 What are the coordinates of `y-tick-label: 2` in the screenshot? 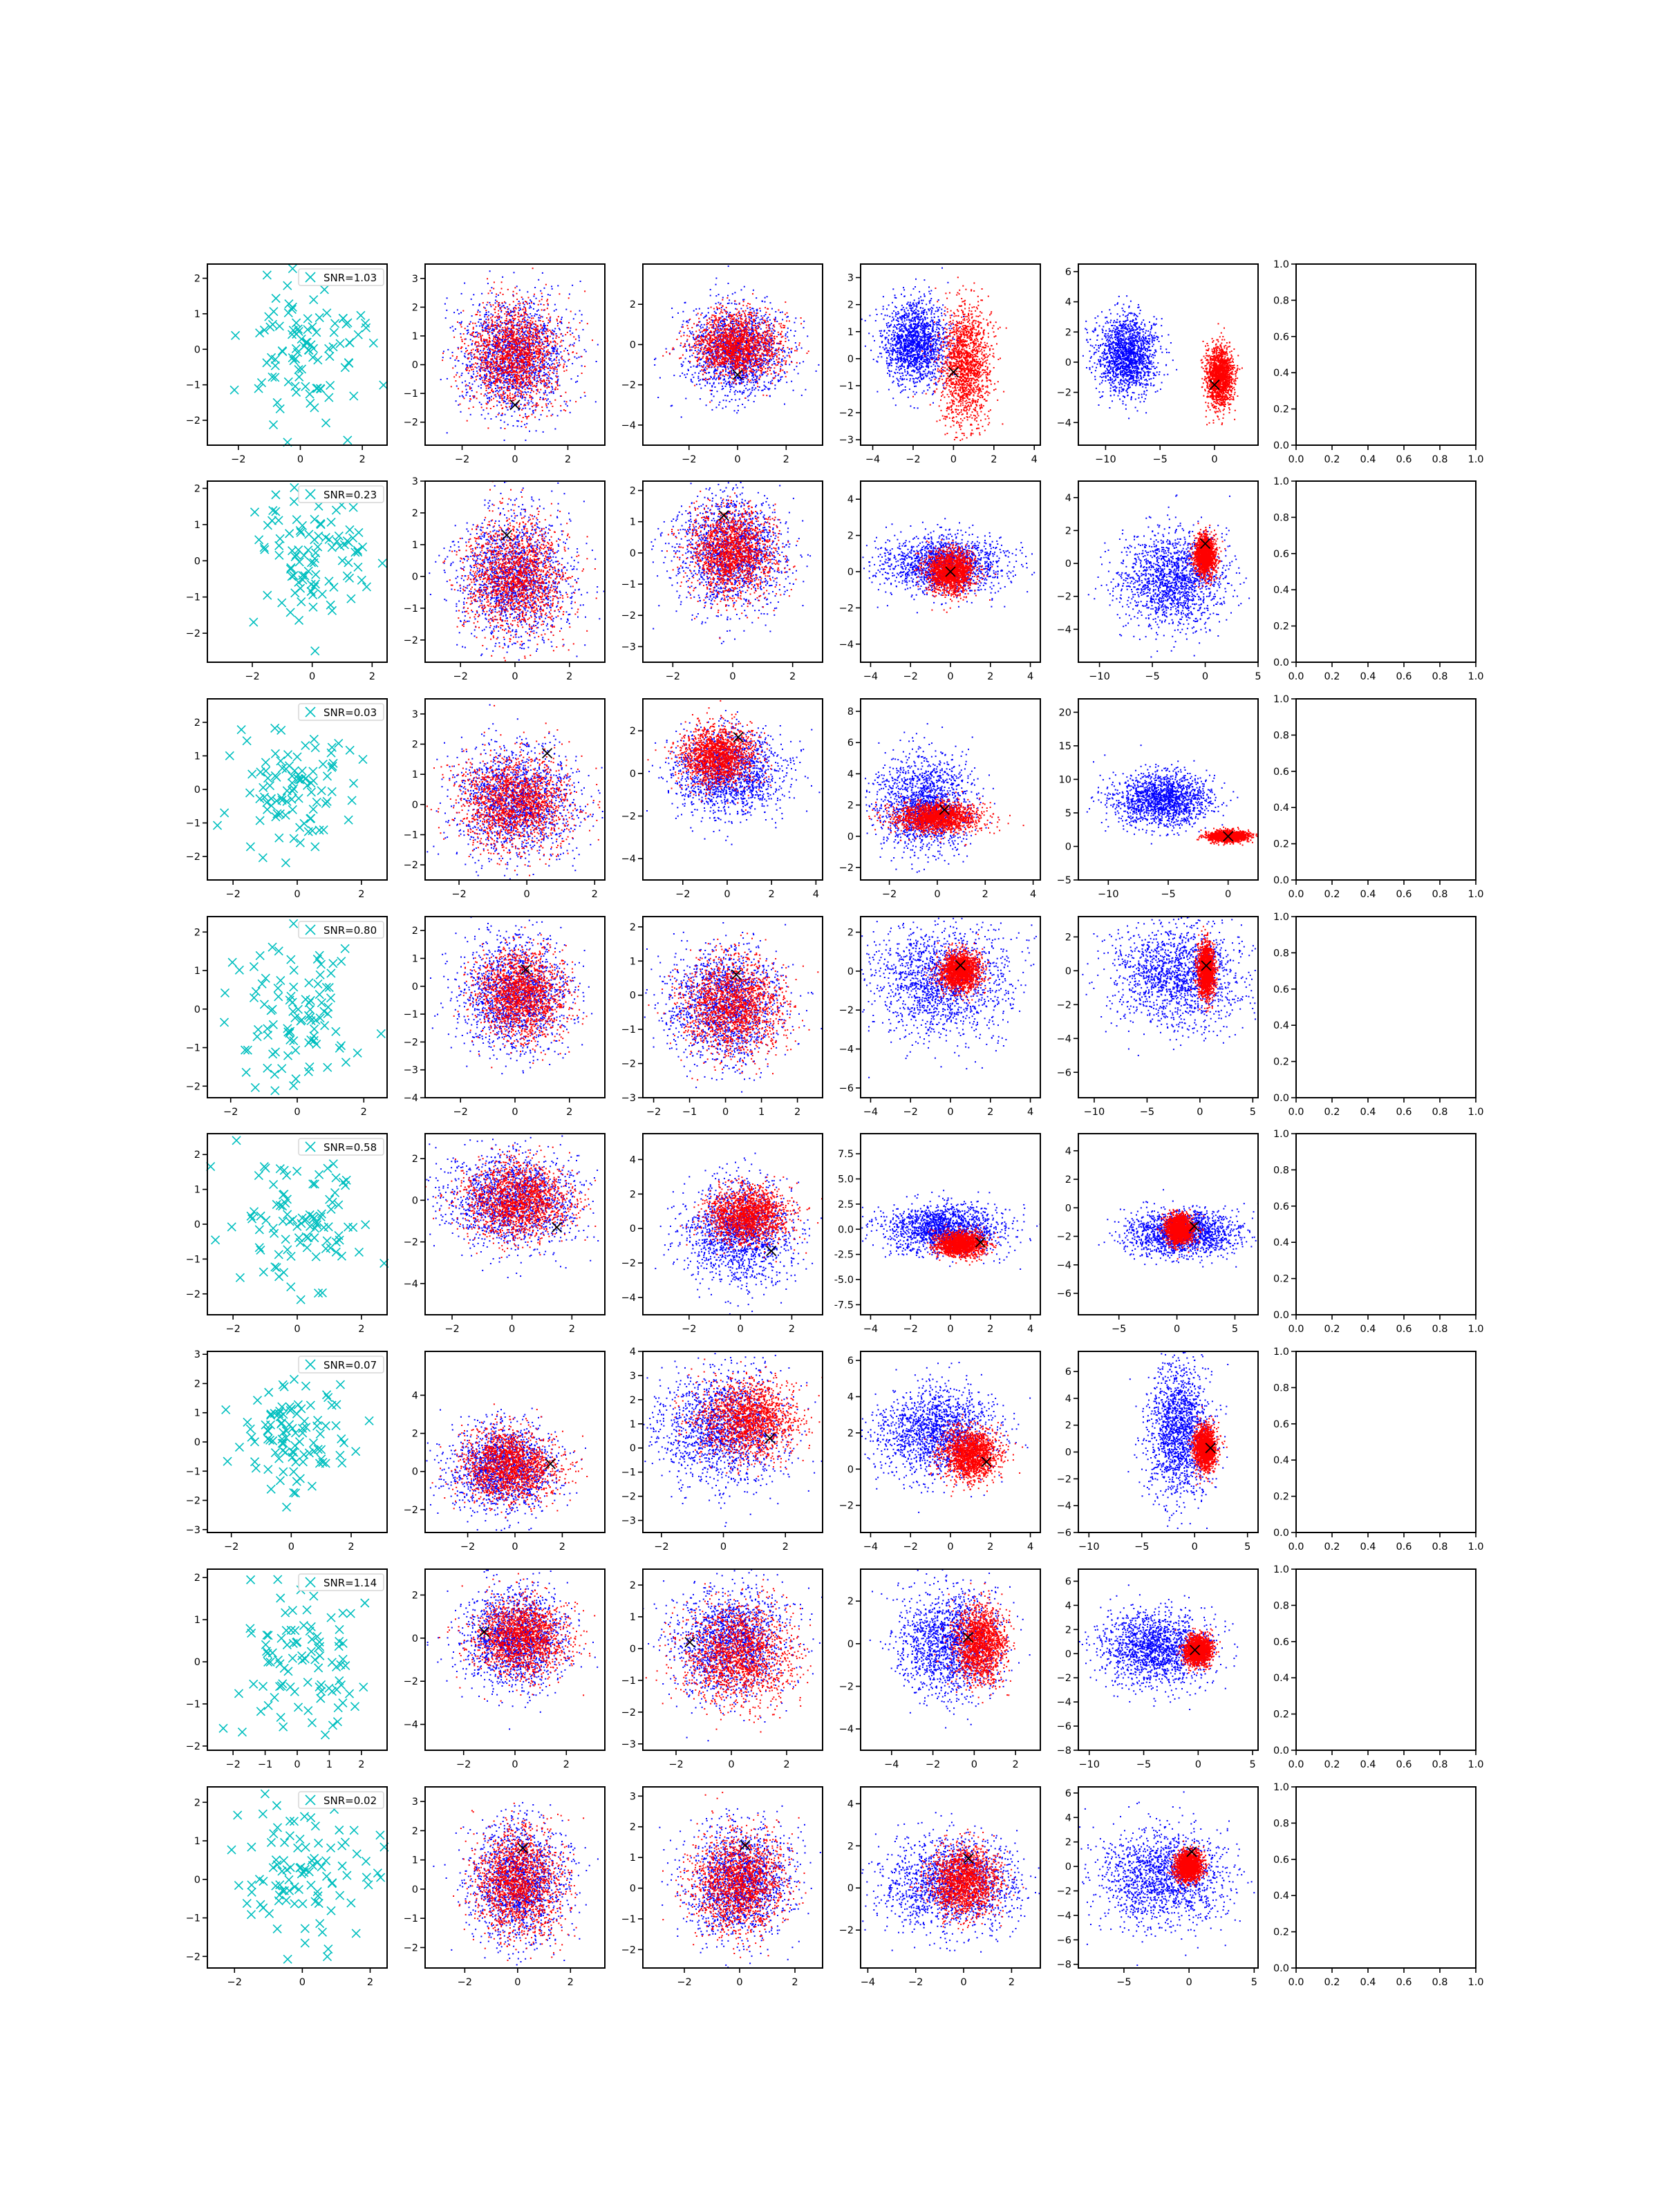 It's located at (197, 279).